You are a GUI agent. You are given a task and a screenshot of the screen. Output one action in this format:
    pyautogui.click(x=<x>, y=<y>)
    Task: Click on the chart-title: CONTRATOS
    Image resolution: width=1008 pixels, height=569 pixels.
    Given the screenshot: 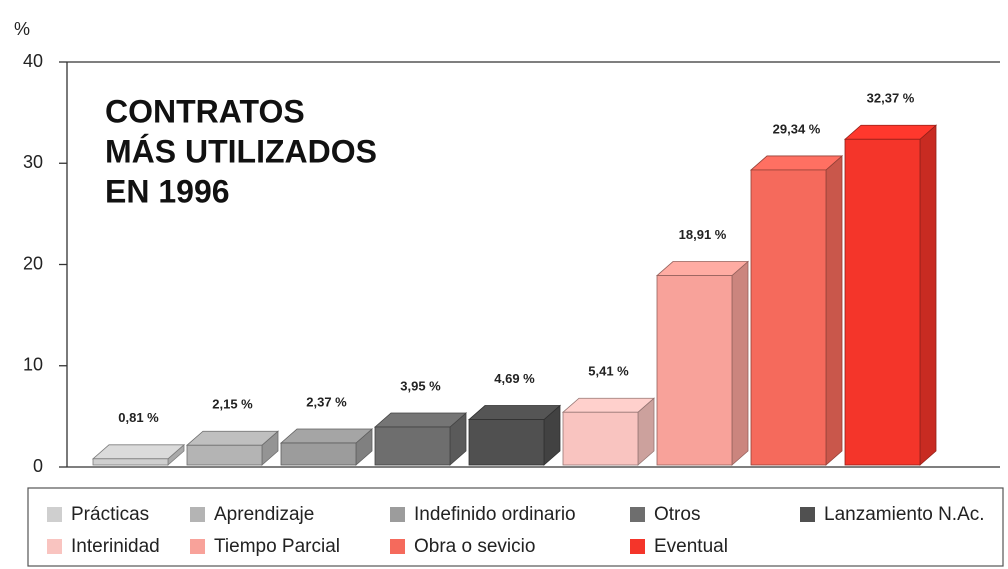 What is the action you would take?
    pyautogui.click(x=205, y=111)
    